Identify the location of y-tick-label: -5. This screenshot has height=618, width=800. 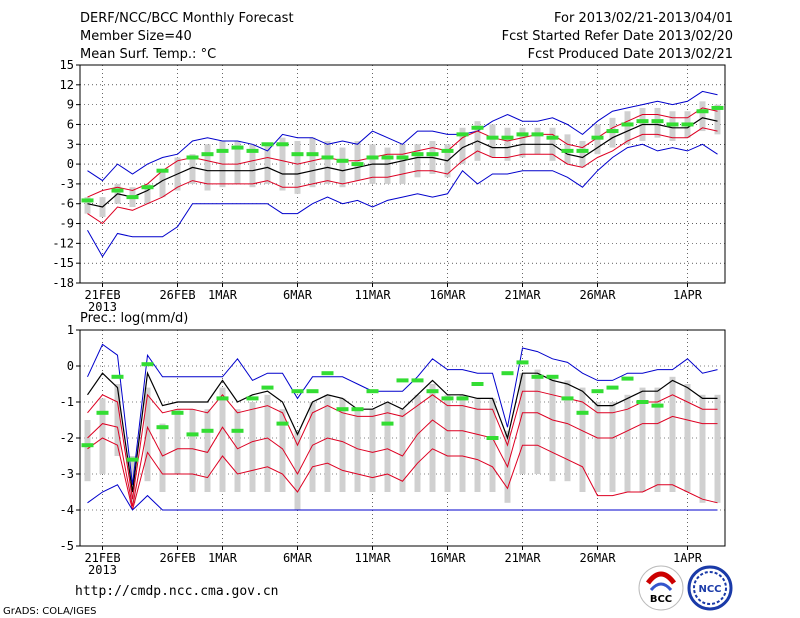
(67, 546).